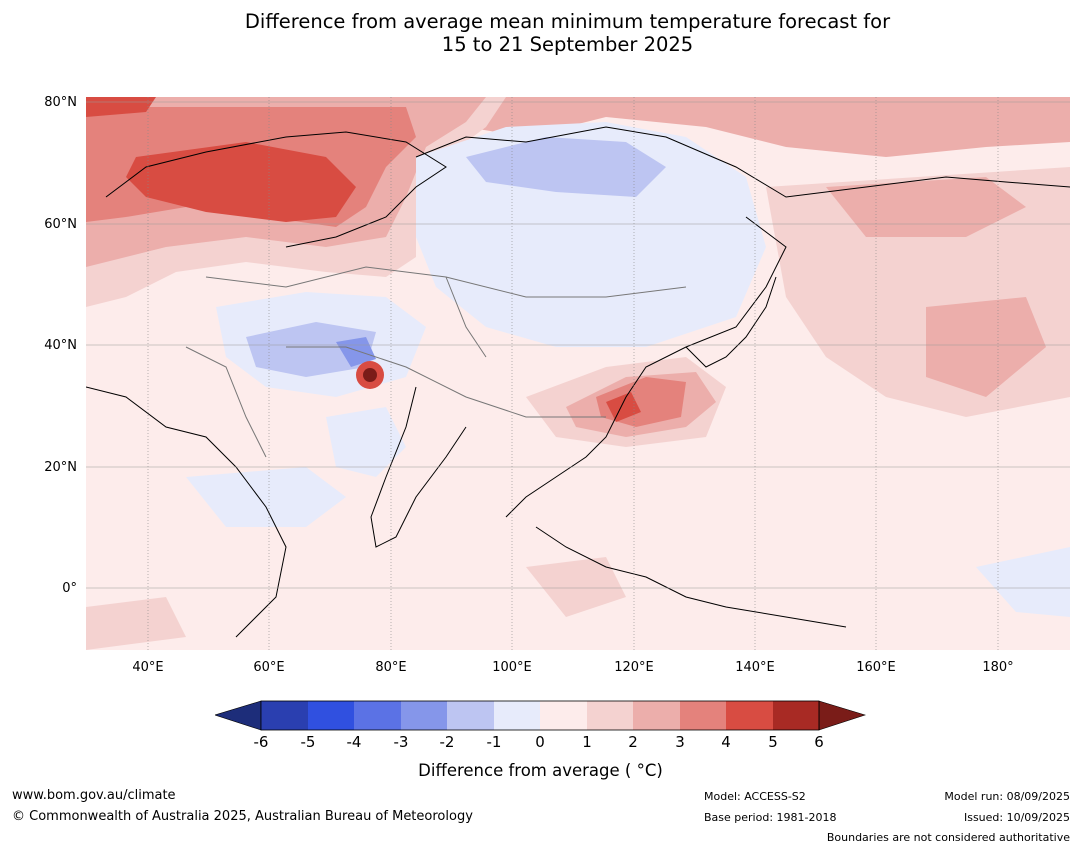 The width and height of the screenshot is (1081, 850). I want to click on lat-label-20n: 20°N, so click(60, 467).